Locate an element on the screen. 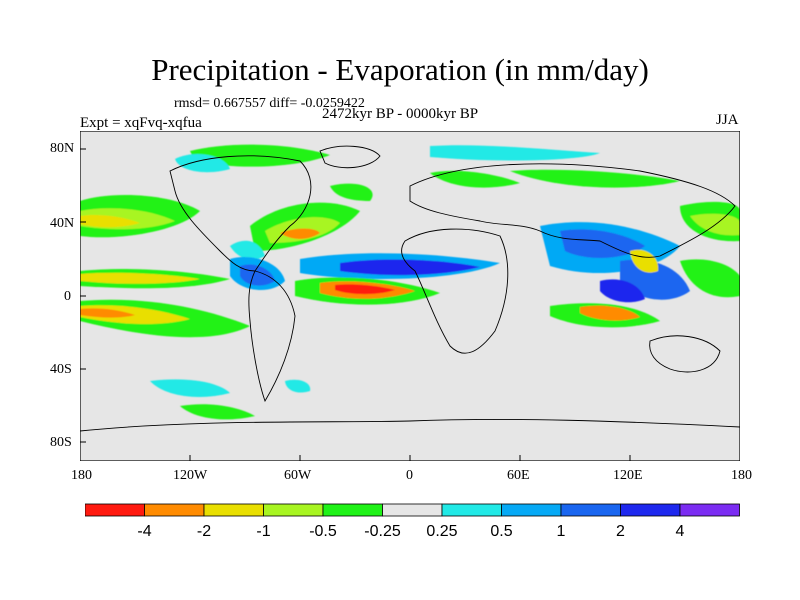 The width and height of the screenshot is (800, 600). africa-coast is located at coordinates (455, 291).